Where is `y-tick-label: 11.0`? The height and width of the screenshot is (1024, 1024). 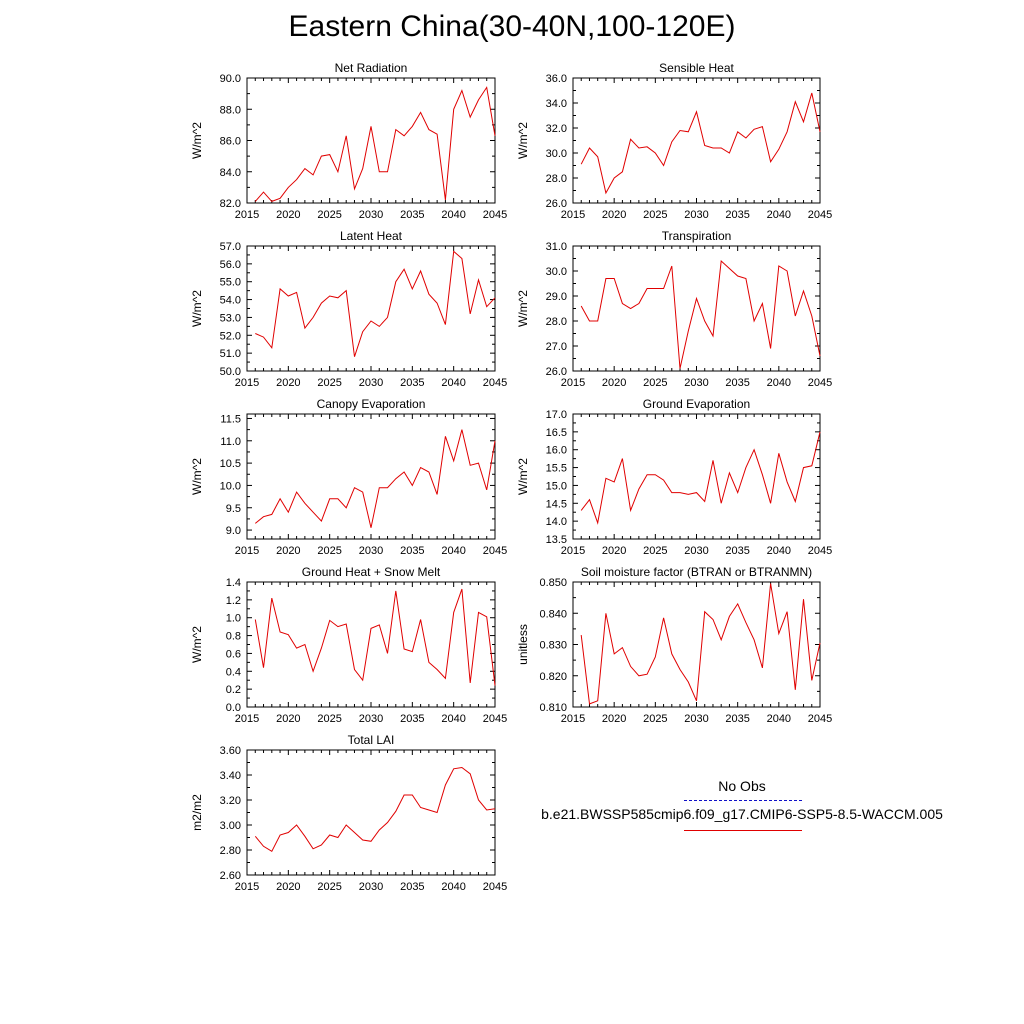 y-tick-label: 11.0 is located at coordinates (230, 442).